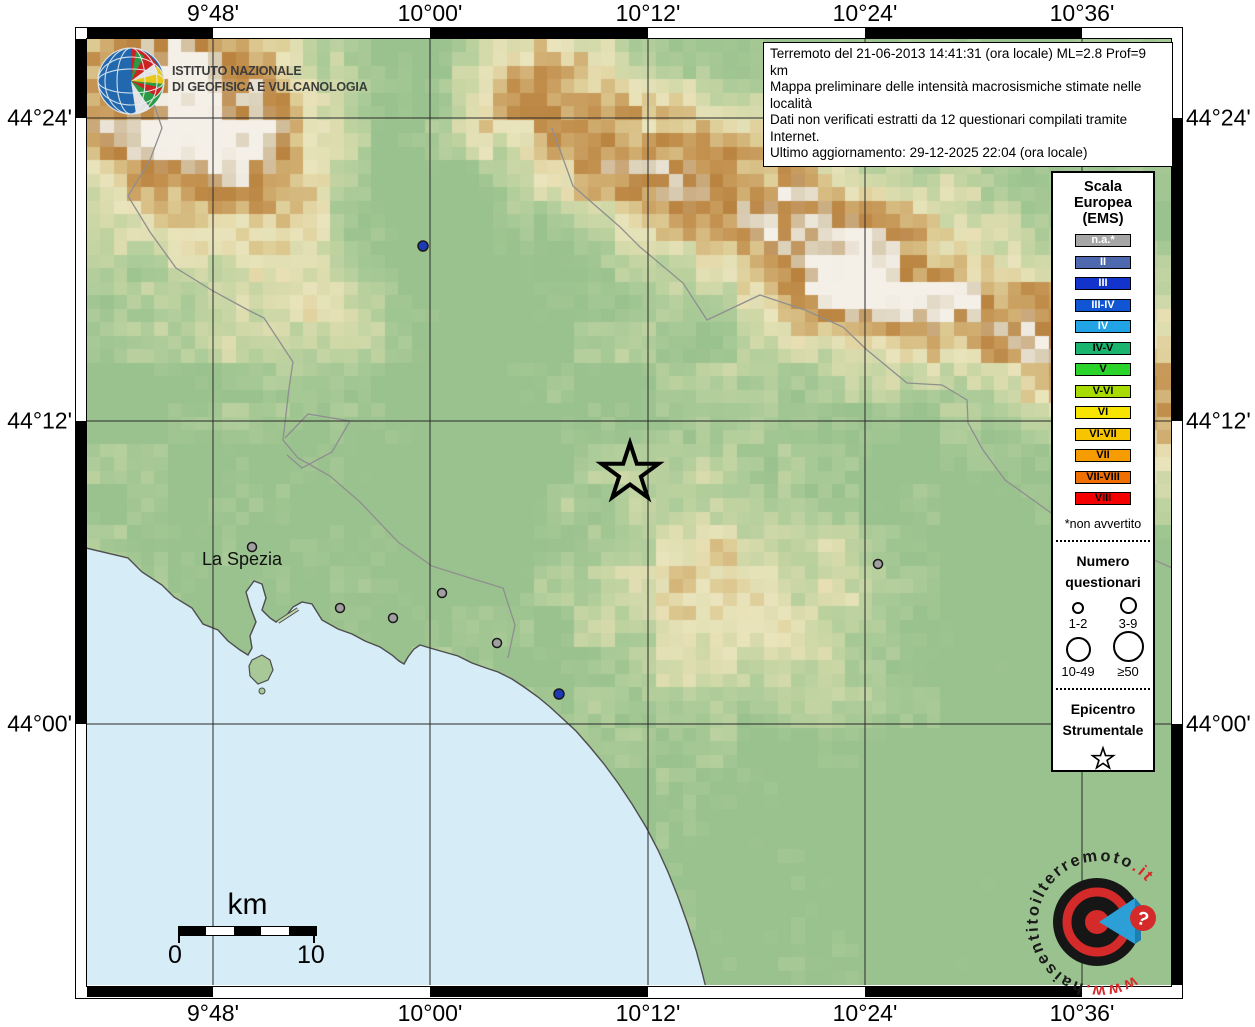 The image size is (1255, 1027). I want to click on ems-swatch: IV-V, so click(1103, 348).